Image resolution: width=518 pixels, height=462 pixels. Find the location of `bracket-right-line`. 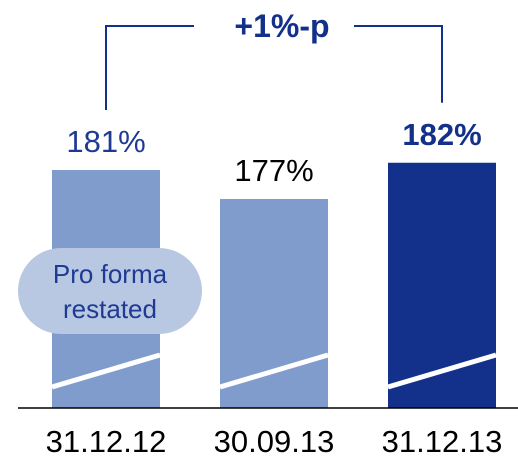

bracket-right-line is located at coordinates (398, 64).